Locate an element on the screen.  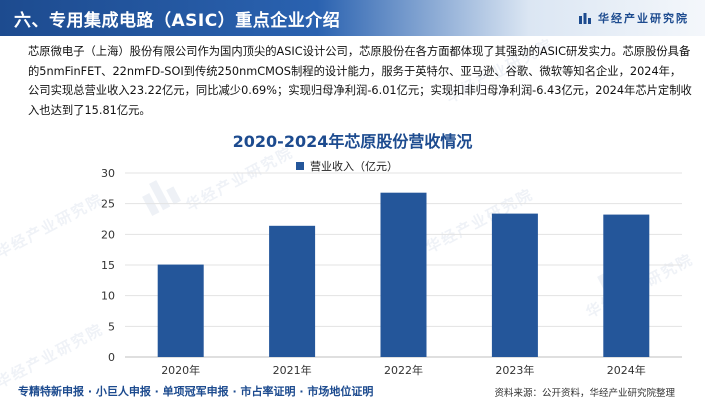
brand-name: 华经产业研究院 is located at coordinates (643, 18).